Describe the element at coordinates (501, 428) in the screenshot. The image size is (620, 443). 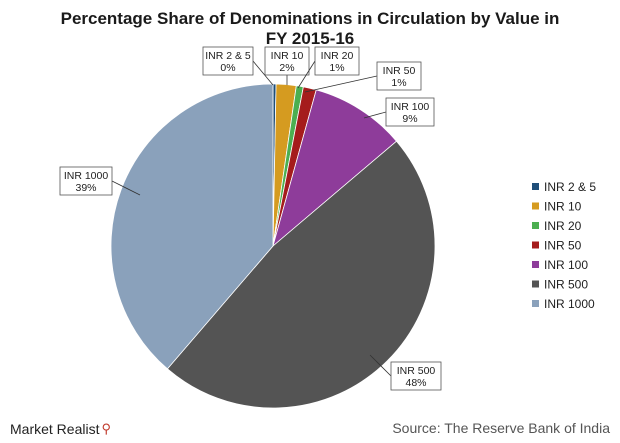
I see `source-note: Source: The Reserve Bank of India` at that location.